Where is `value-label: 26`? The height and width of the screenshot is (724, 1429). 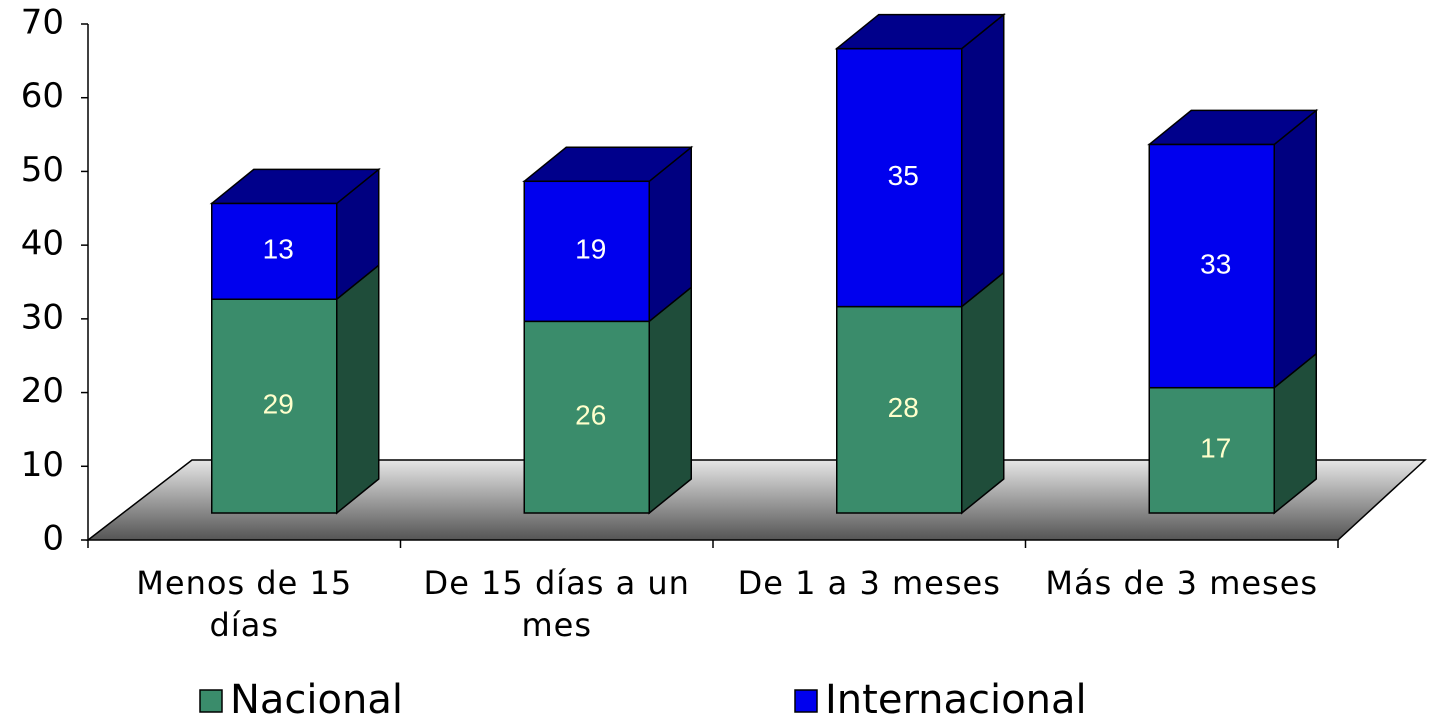 value-label: 26 is located at coordinates (590, 415).